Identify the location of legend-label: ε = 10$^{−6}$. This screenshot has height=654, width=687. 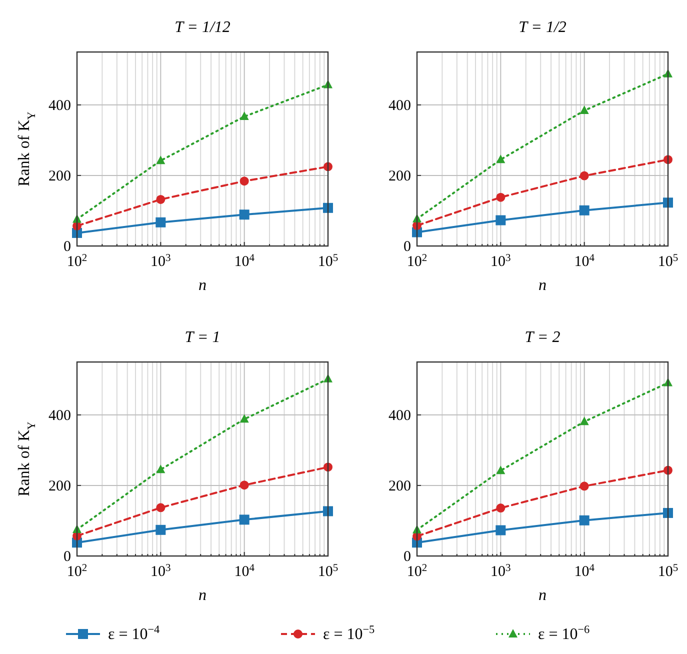
(564, 633).